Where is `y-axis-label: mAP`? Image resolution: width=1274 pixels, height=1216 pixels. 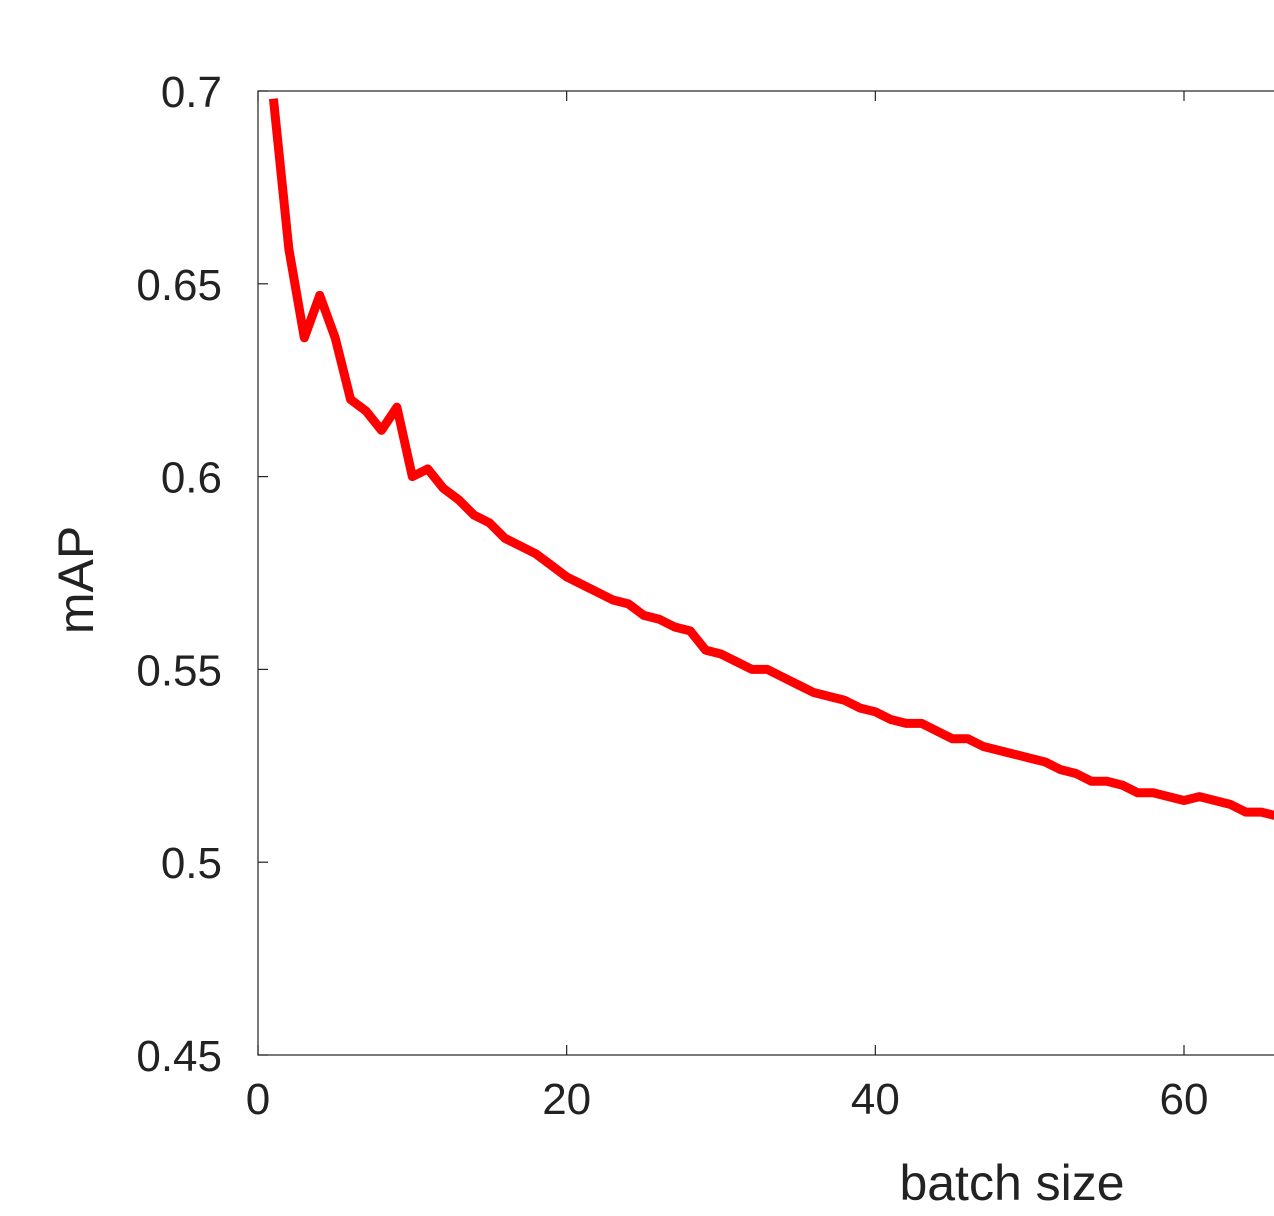
y-axis-label: mAP is located at coordinates (76, 580).